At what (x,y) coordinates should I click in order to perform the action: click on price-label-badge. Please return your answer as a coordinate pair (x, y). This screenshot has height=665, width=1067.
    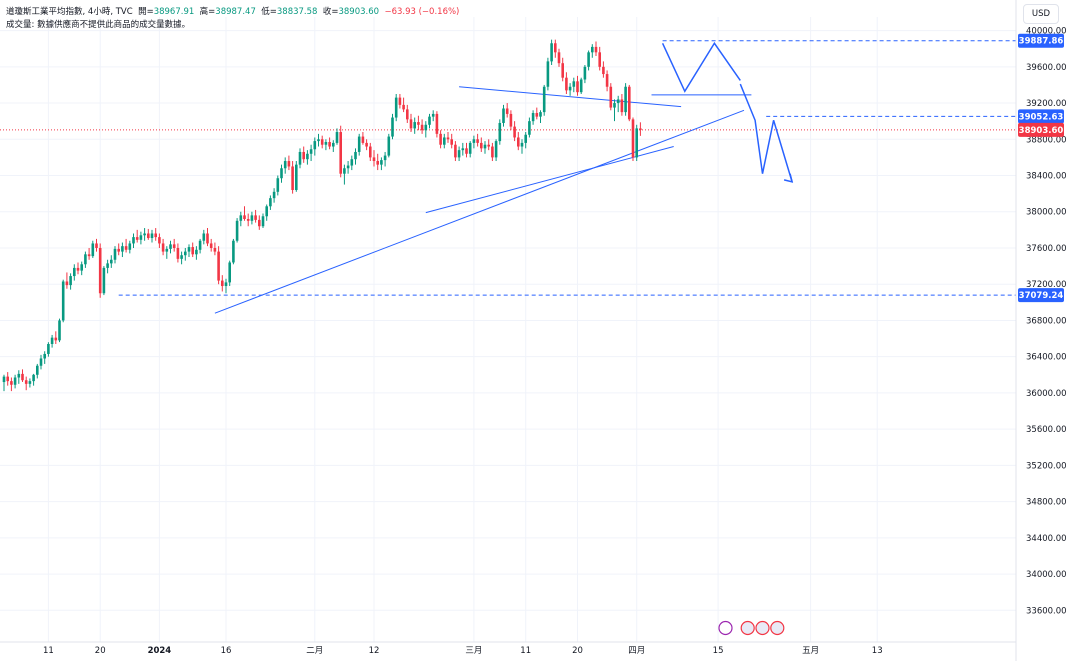
    Looking at the image, I should click on (1041, 116).